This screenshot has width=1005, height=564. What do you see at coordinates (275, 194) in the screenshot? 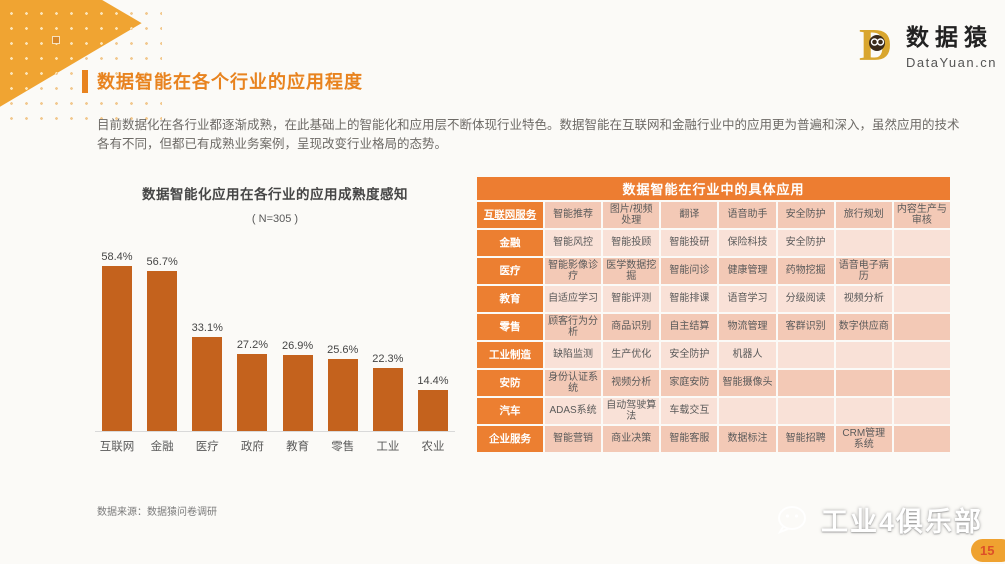
I see `chart-title: 数据智能化应用在各行业的应用成熟度感知` at bounding box center [275, 194].